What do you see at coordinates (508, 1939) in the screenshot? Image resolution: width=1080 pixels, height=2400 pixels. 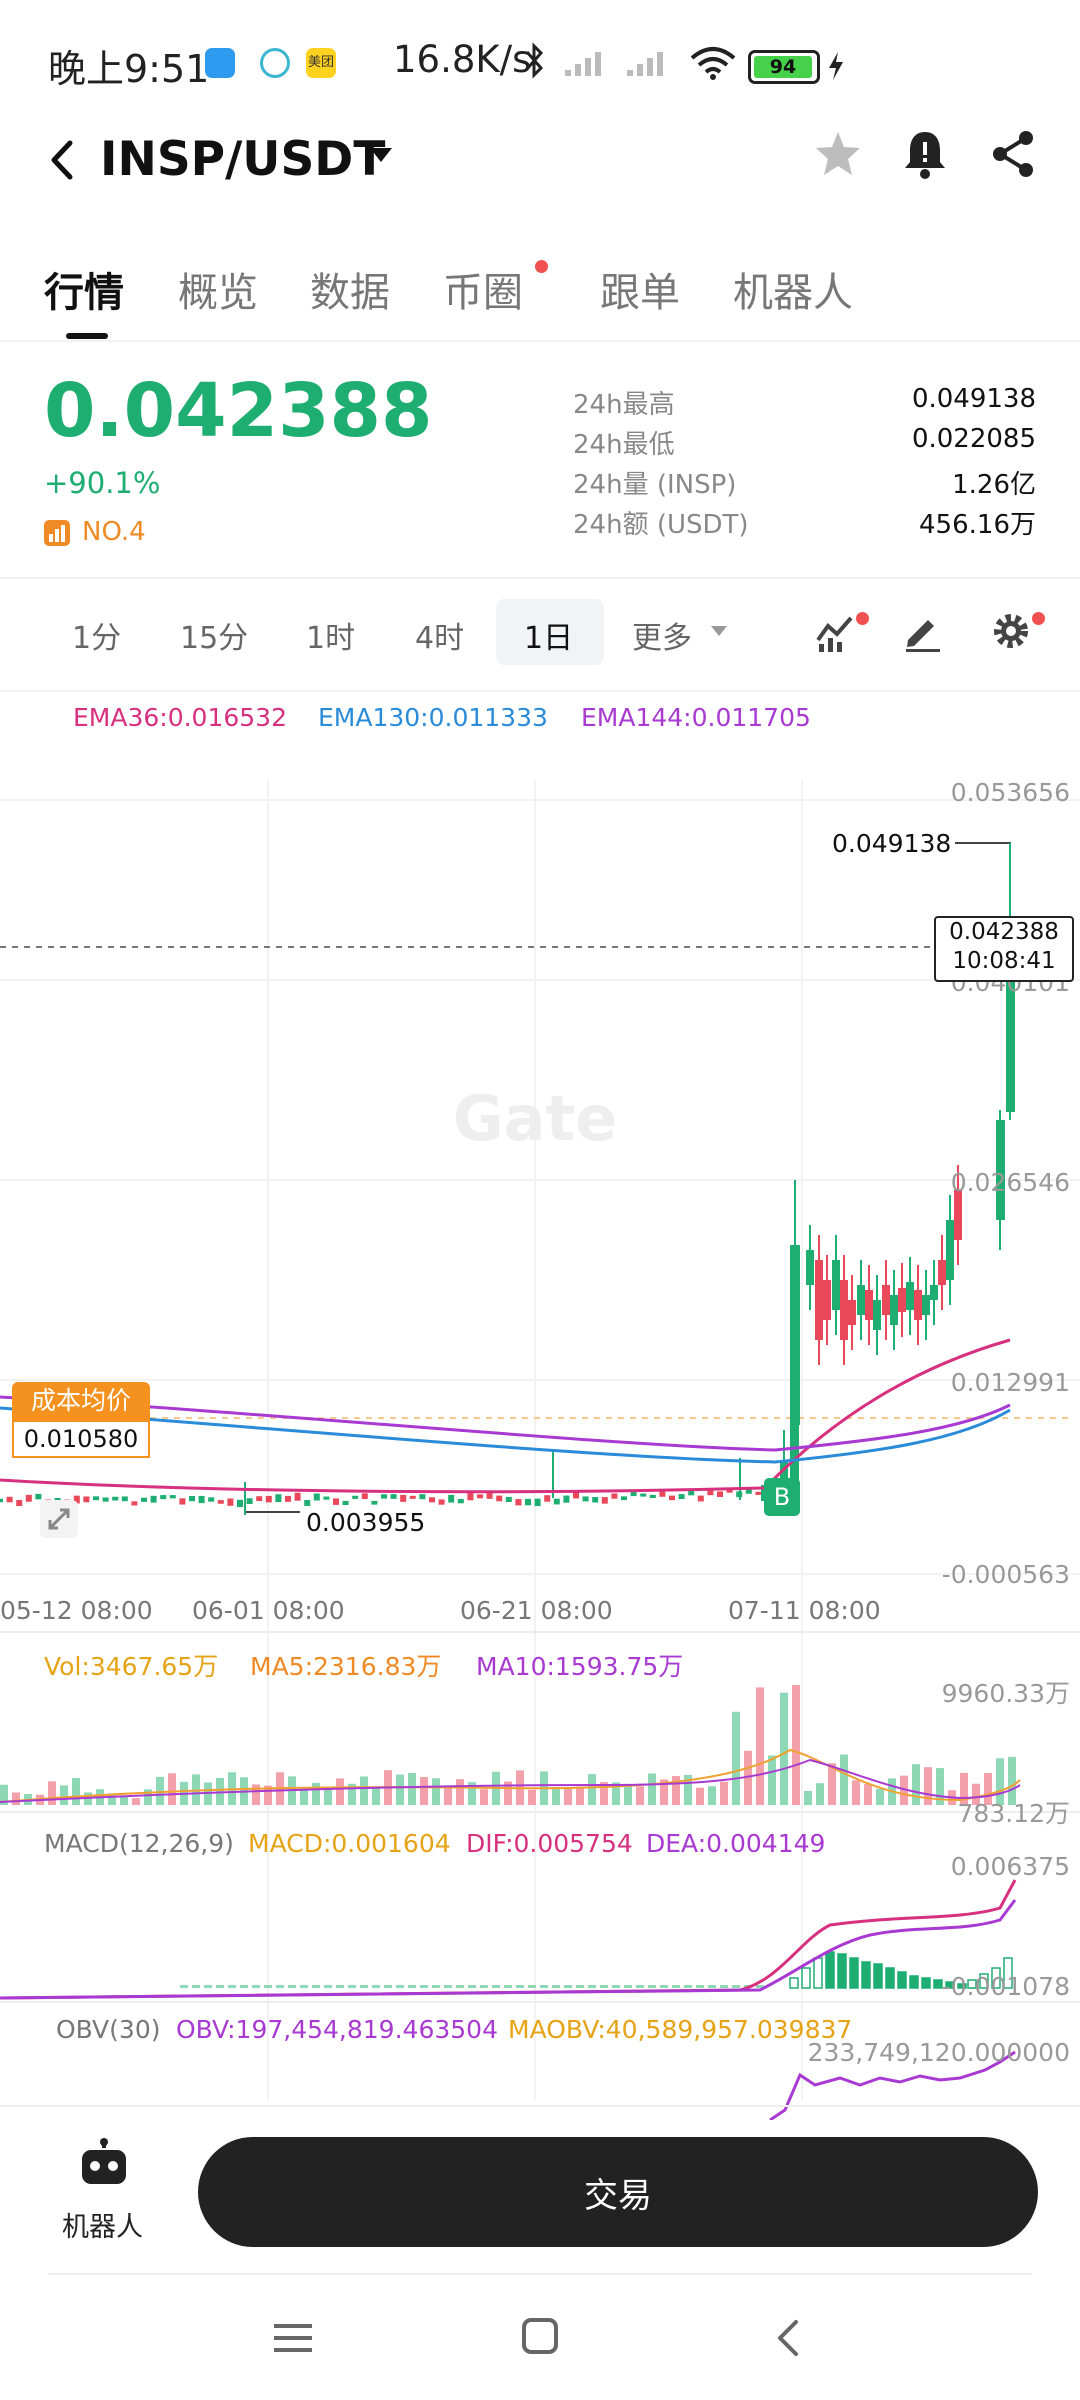 I see `macd-dif-line` at bounding box center [508, 1939].